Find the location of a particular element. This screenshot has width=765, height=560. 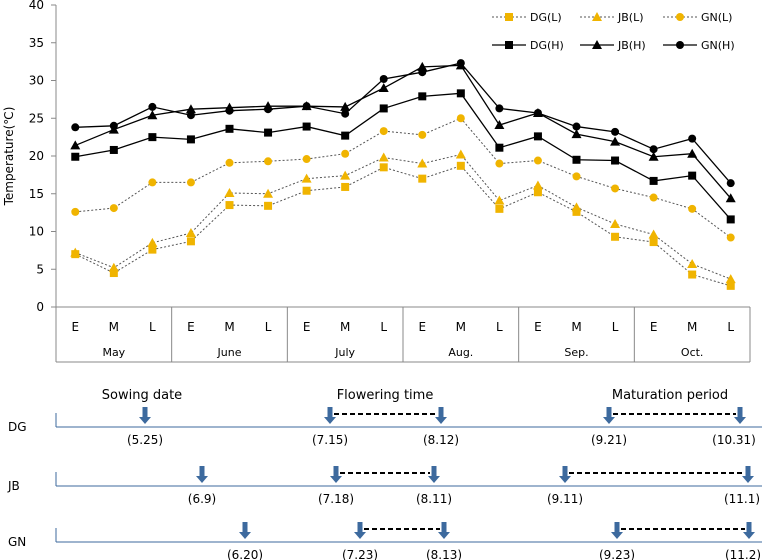

y-tick-label: 10 is located at coordinates (36, 232).